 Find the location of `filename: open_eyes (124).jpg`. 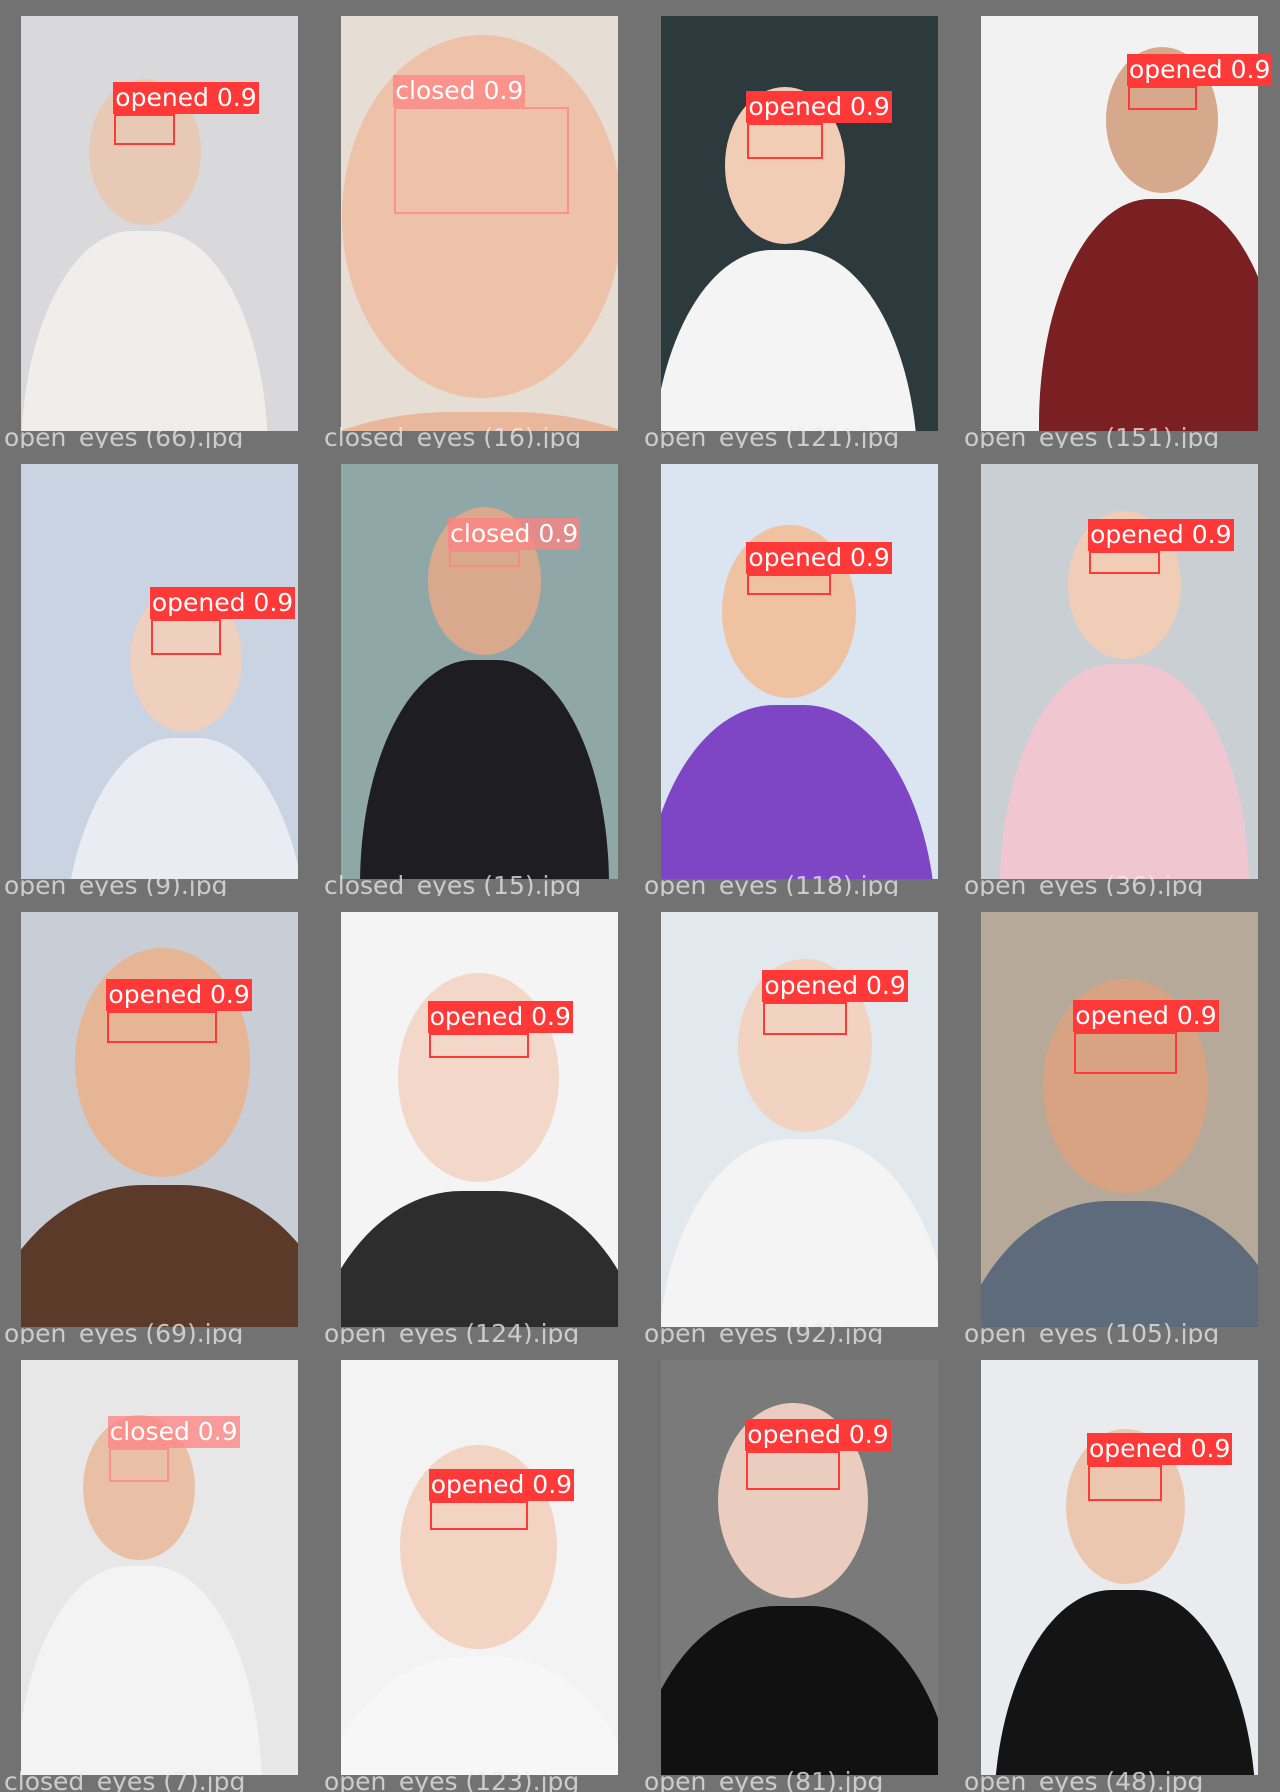

filename: open_eyes (124).jpg is located at coordinates (452, 1332).